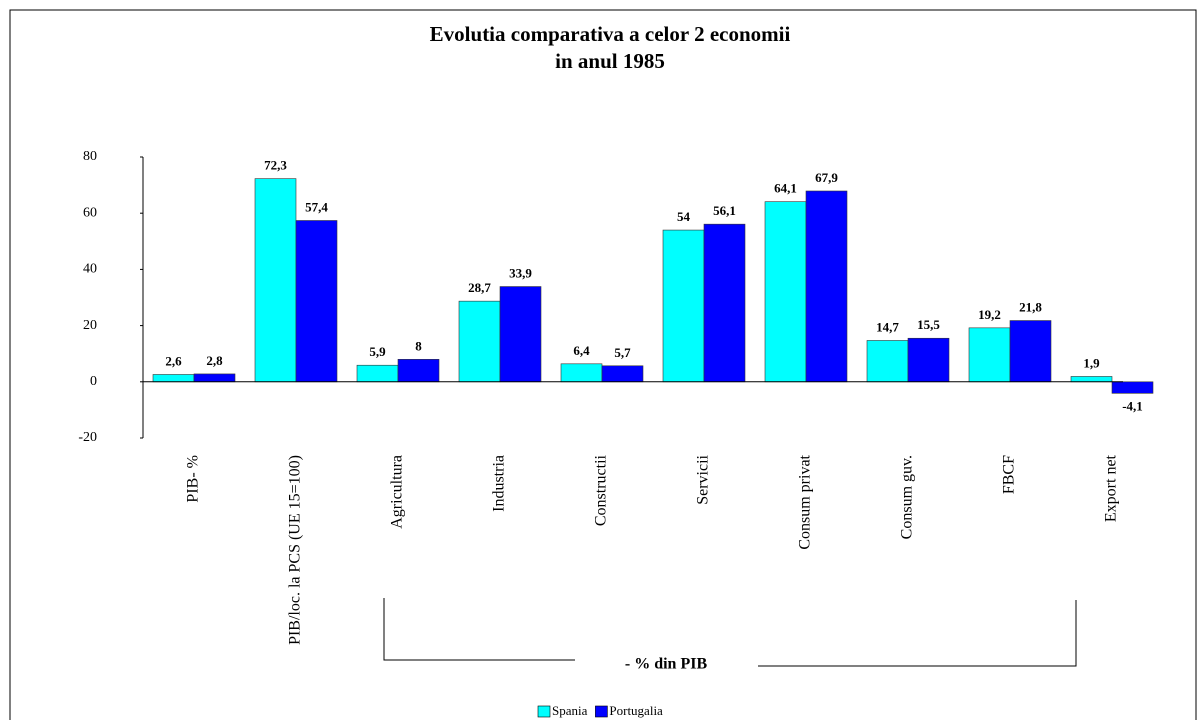 The width and height of the screenshot is (1203, 720). What do you see at coordinates (989, 314) in the screenshot?
I see `data-label: 19,2` at bounding box center [989, 314].